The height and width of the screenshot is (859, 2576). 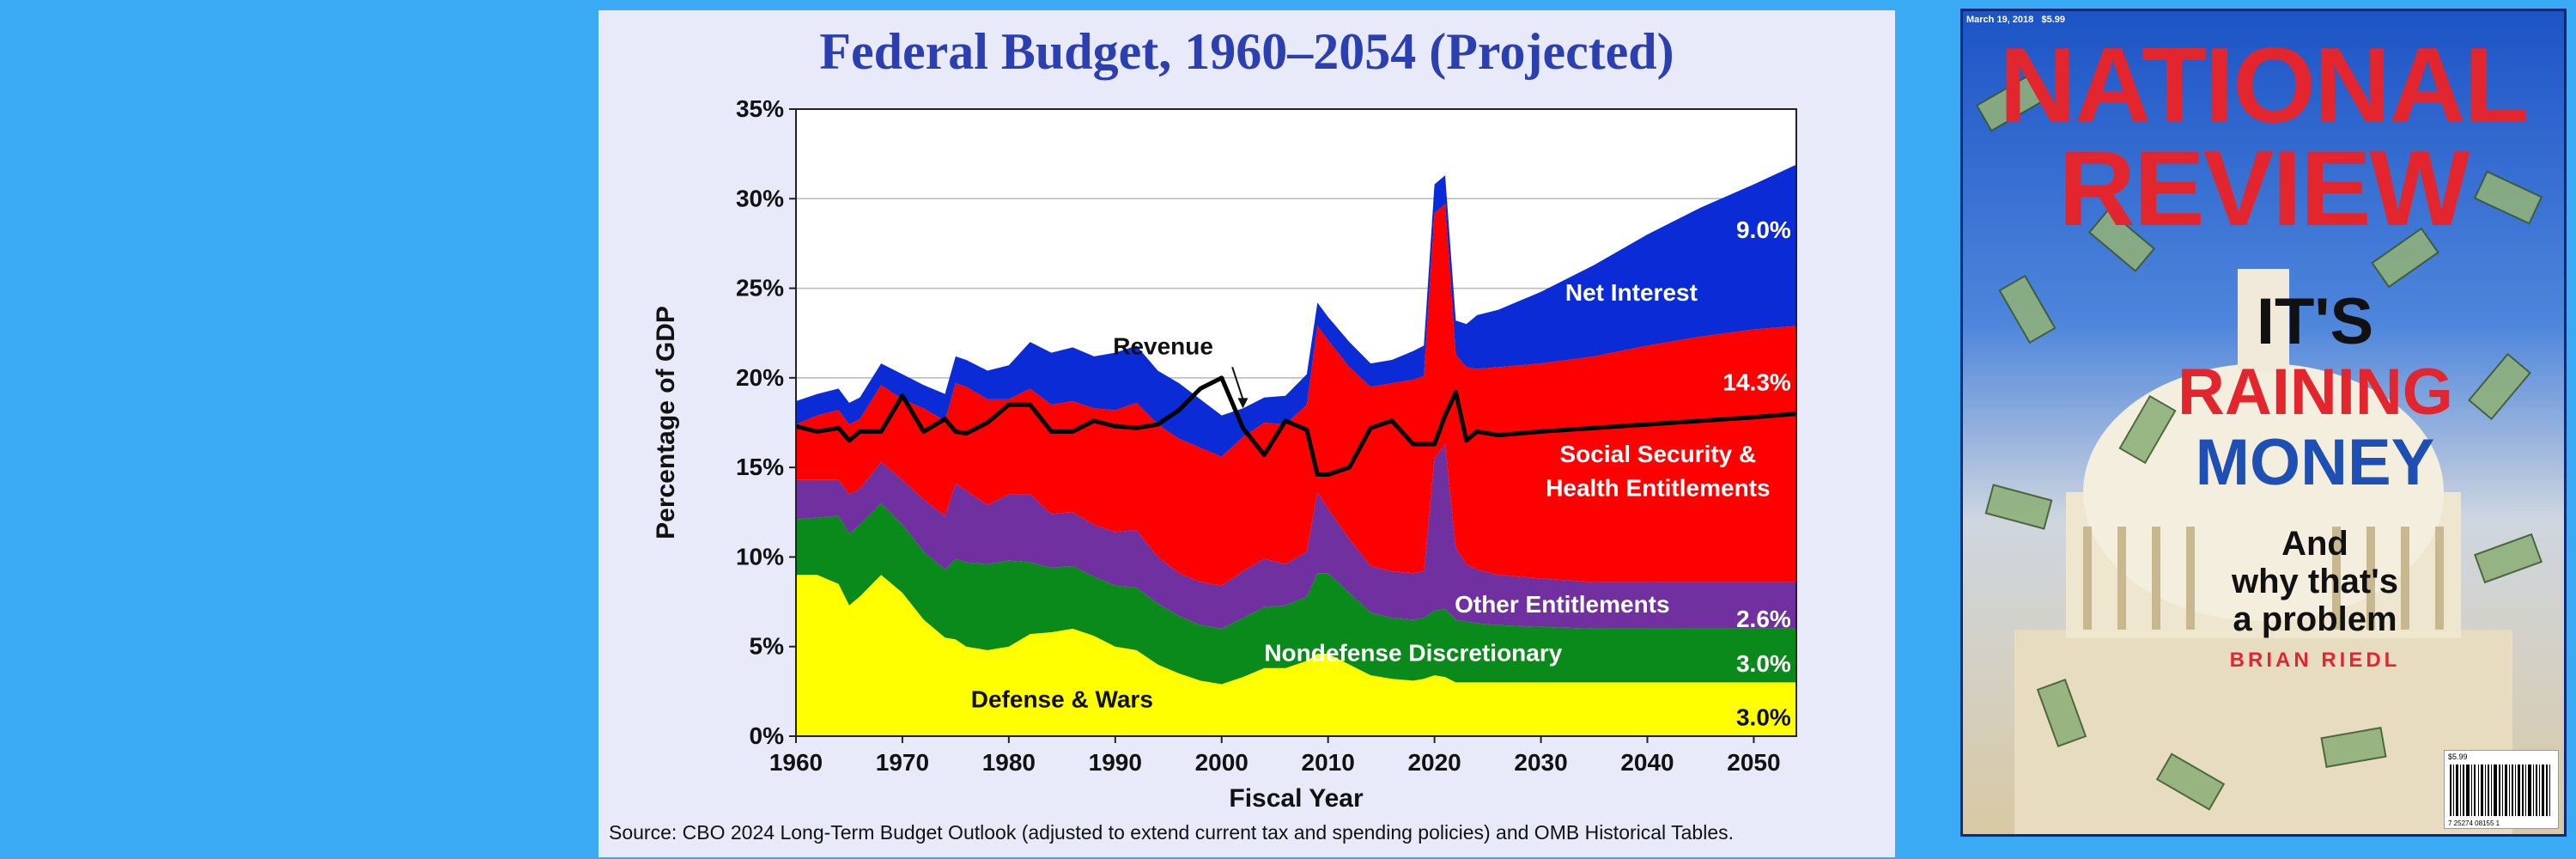 I want to click on defense-wars-label: Defense & Wars, so click(x=1062, y=699).